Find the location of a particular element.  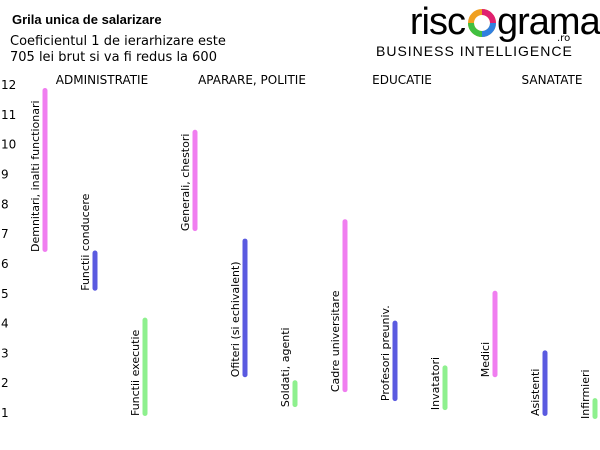

category-label: Cadre universitare is located at coordinates (335, 341).